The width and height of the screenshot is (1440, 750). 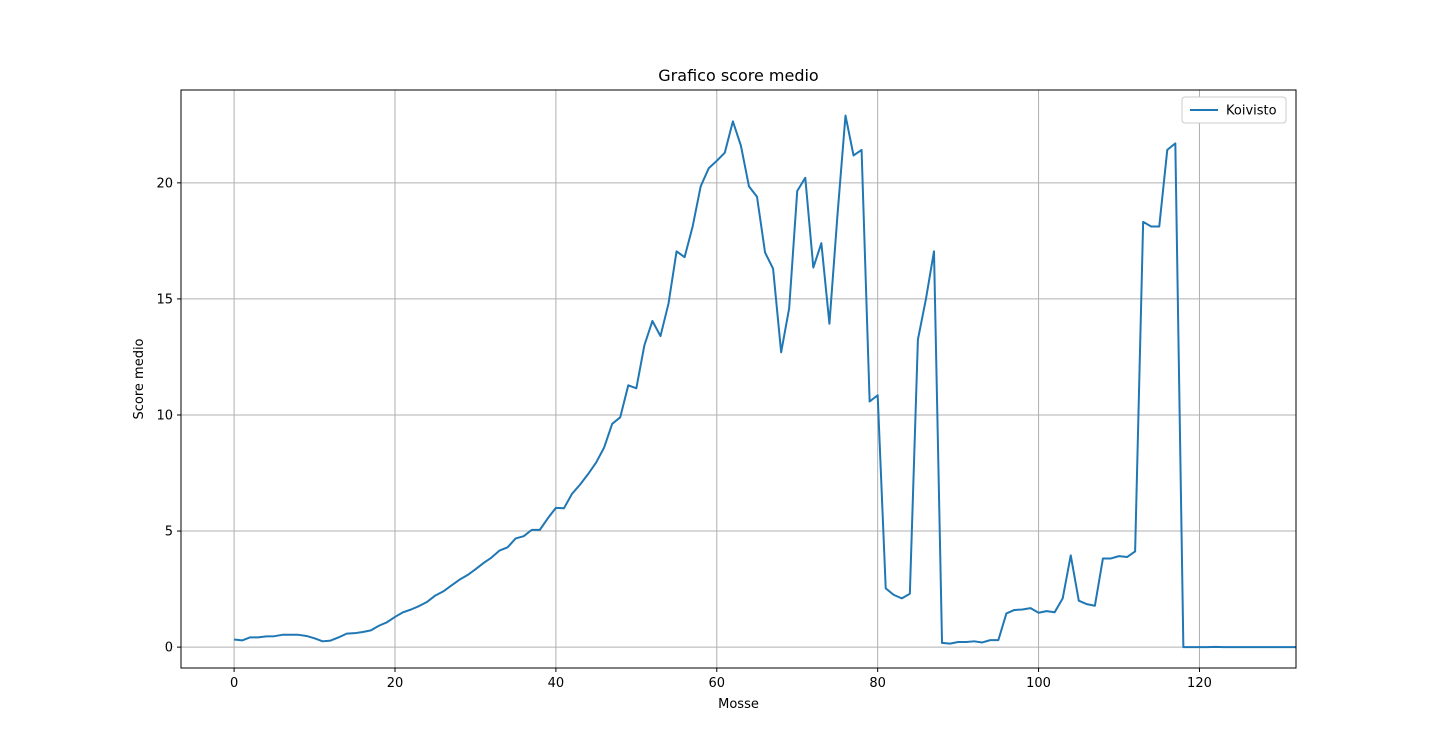 What do you see at coordinates (139, 378) in the screenshot?
I see `y-axis-label: Score medio` at bounding box center [139, 378].